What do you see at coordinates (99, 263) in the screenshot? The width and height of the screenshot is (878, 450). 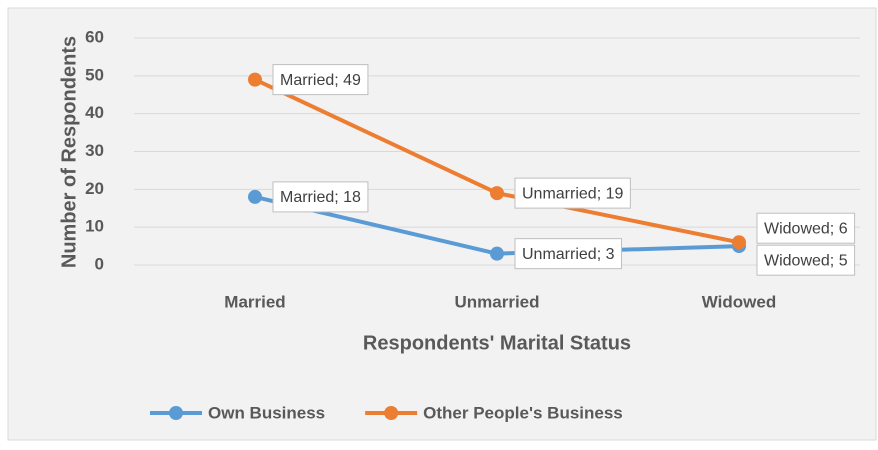 I see `y-tick-label: 0` at bounding box center [99, 263].